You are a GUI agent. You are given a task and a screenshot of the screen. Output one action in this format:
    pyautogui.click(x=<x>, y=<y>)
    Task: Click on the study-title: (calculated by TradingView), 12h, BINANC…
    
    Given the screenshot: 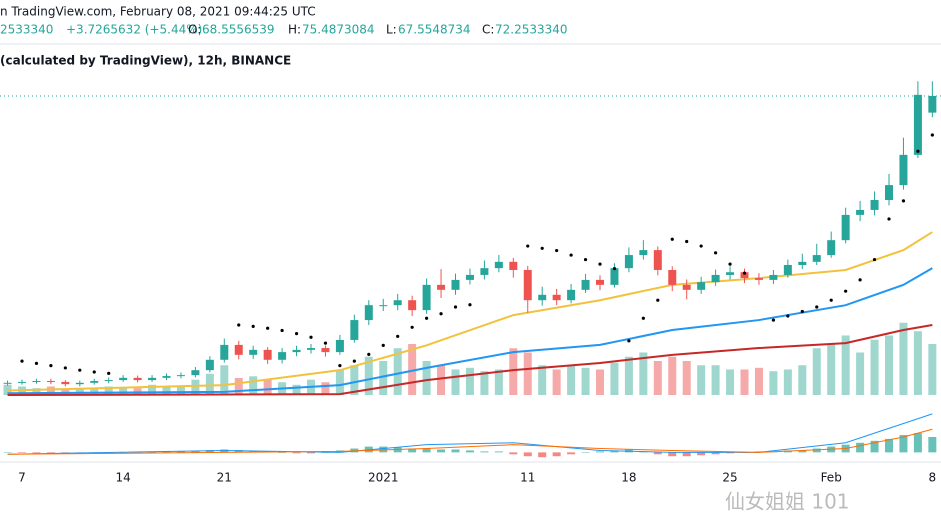 What is the action you would take?
    pyautogui.click(x=145, y=61)
    